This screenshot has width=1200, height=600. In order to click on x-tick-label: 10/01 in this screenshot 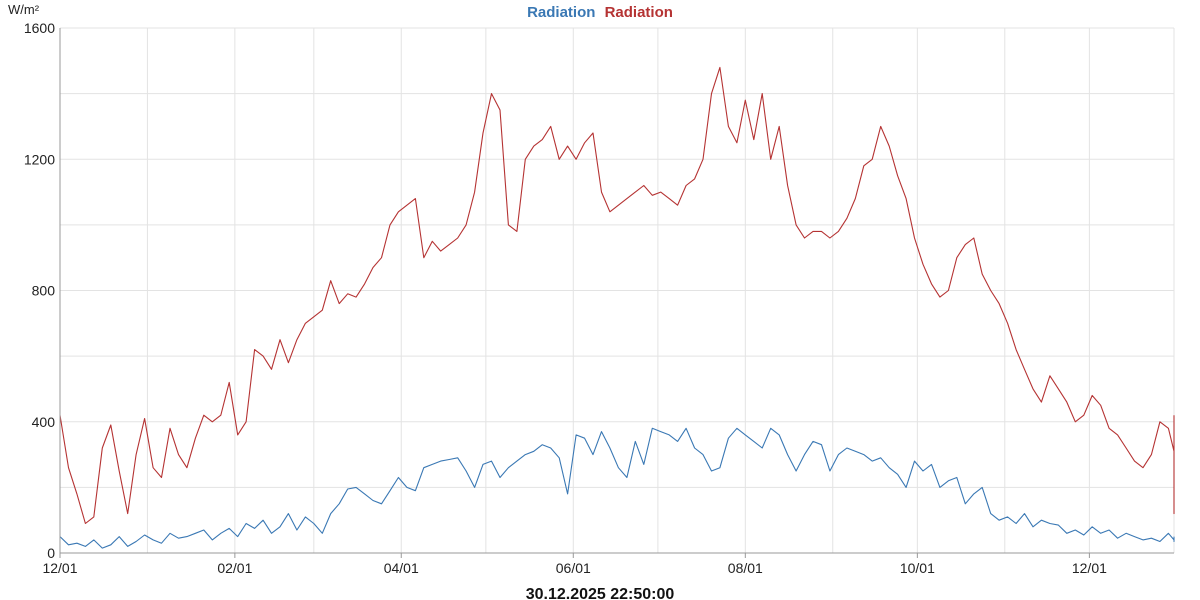, I will do `click(917, 568)`.